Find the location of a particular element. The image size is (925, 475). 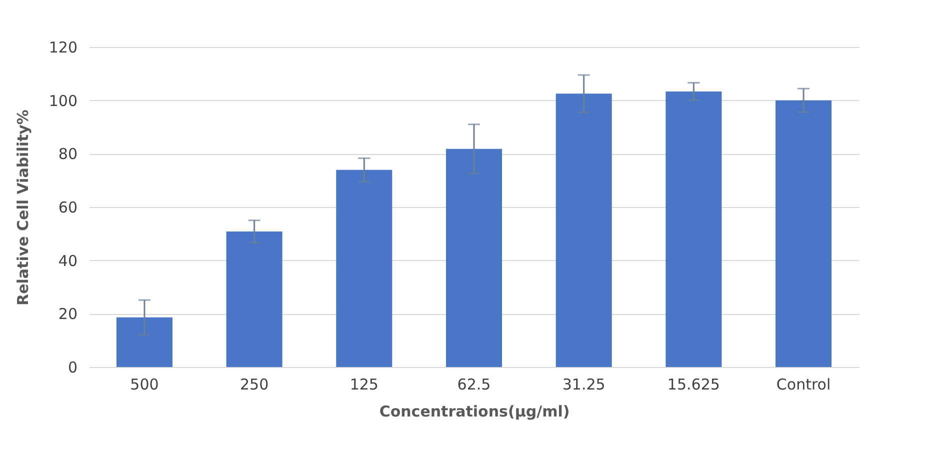

y-tick-label: 20 is located at coordinates (68, 314).